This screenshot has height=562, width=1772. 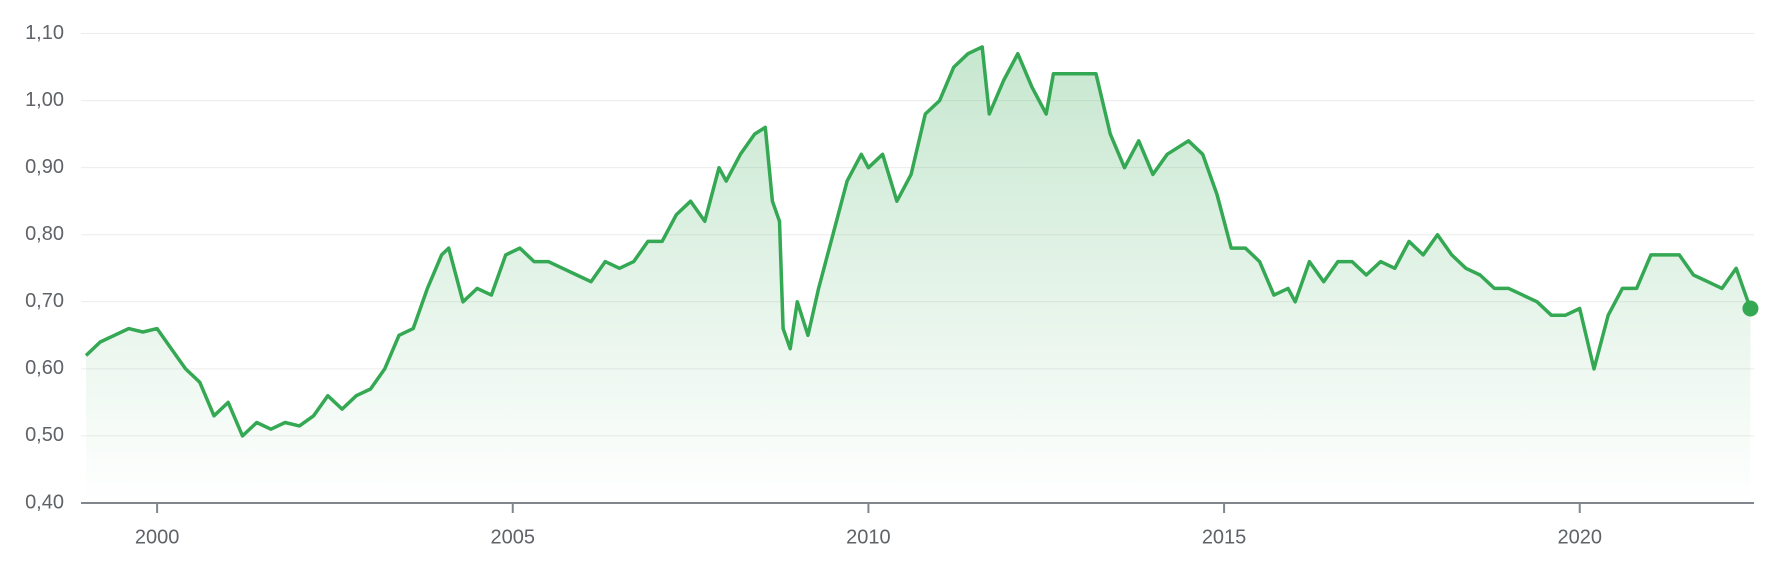 I want to click on y-tick-label: 0,70, so click(x=44, y=301).